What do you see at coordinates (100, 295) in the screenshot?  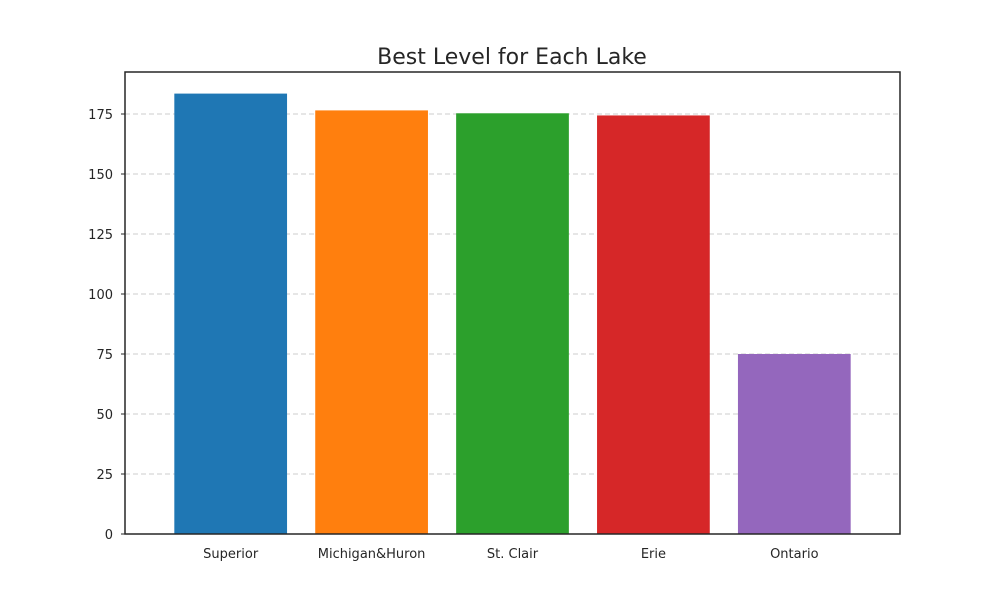 I see `y-tick-label: 100` at bounding box center [100, 295].